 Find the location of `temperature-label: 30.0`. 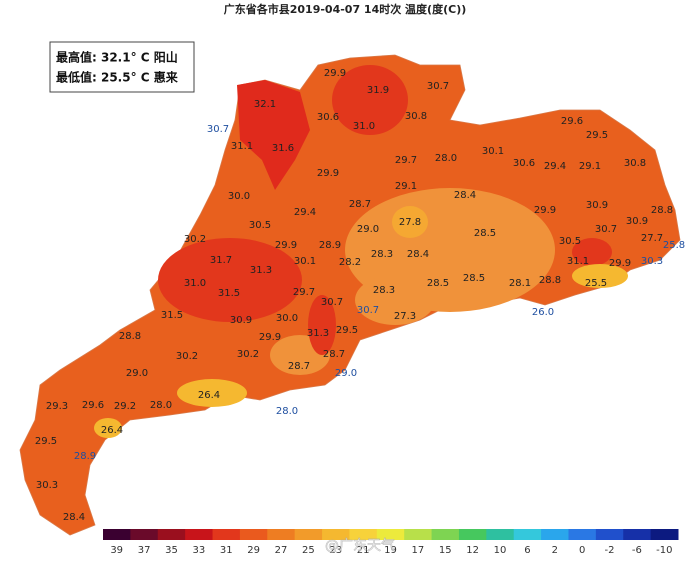

temperature-label: 30.0 is located at coordinates (239, 196).